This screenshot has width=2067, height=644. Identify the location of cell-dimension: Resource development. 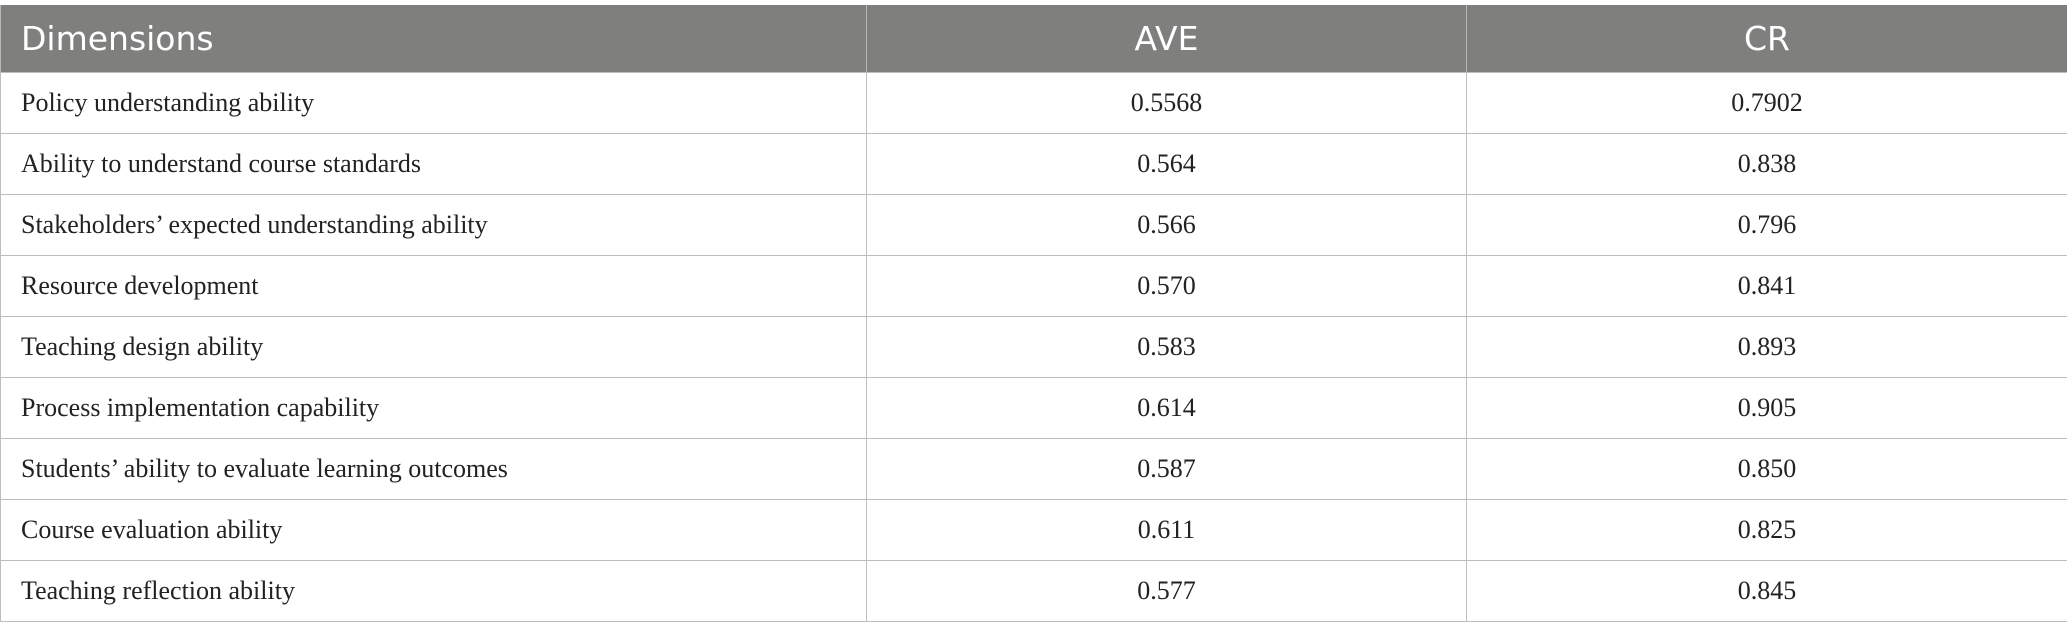
(433, 286).